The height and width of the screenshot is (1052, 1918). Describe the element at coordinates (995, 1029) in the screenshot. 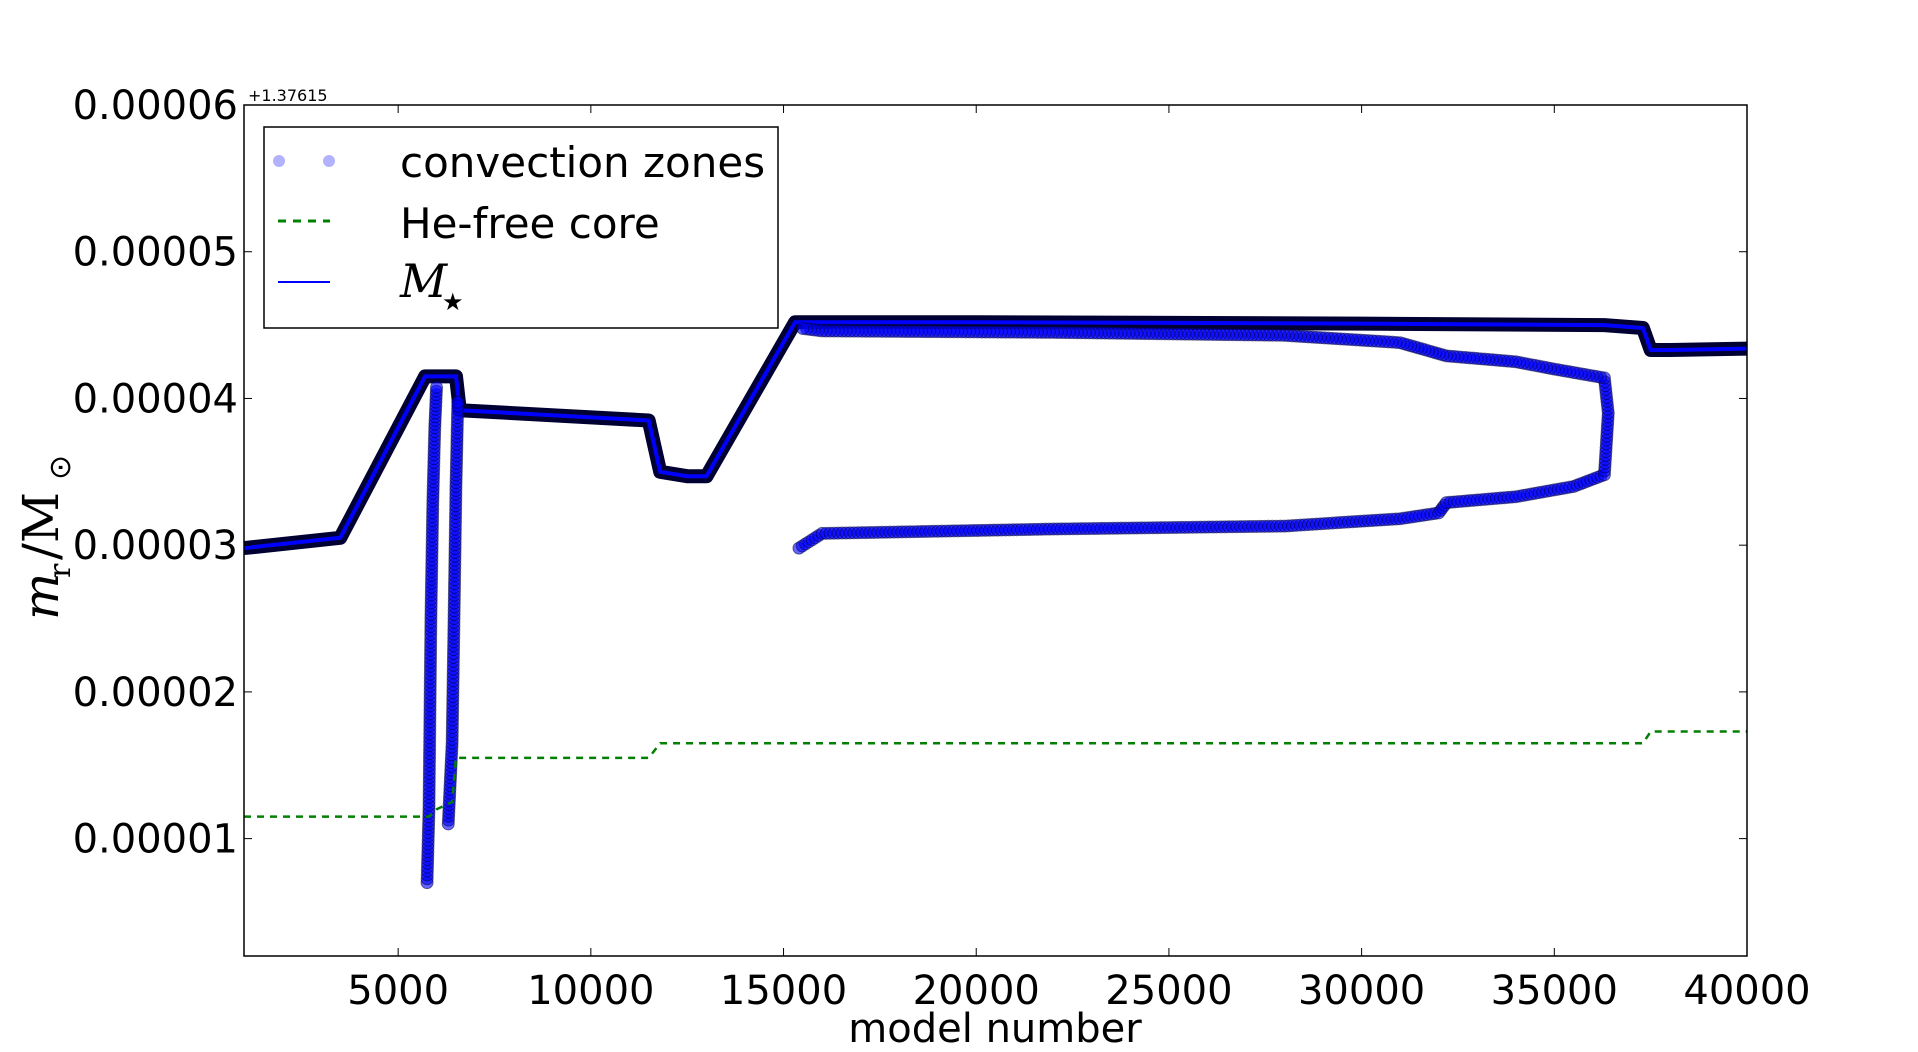

I see `x-axis-label: model number` at that location.